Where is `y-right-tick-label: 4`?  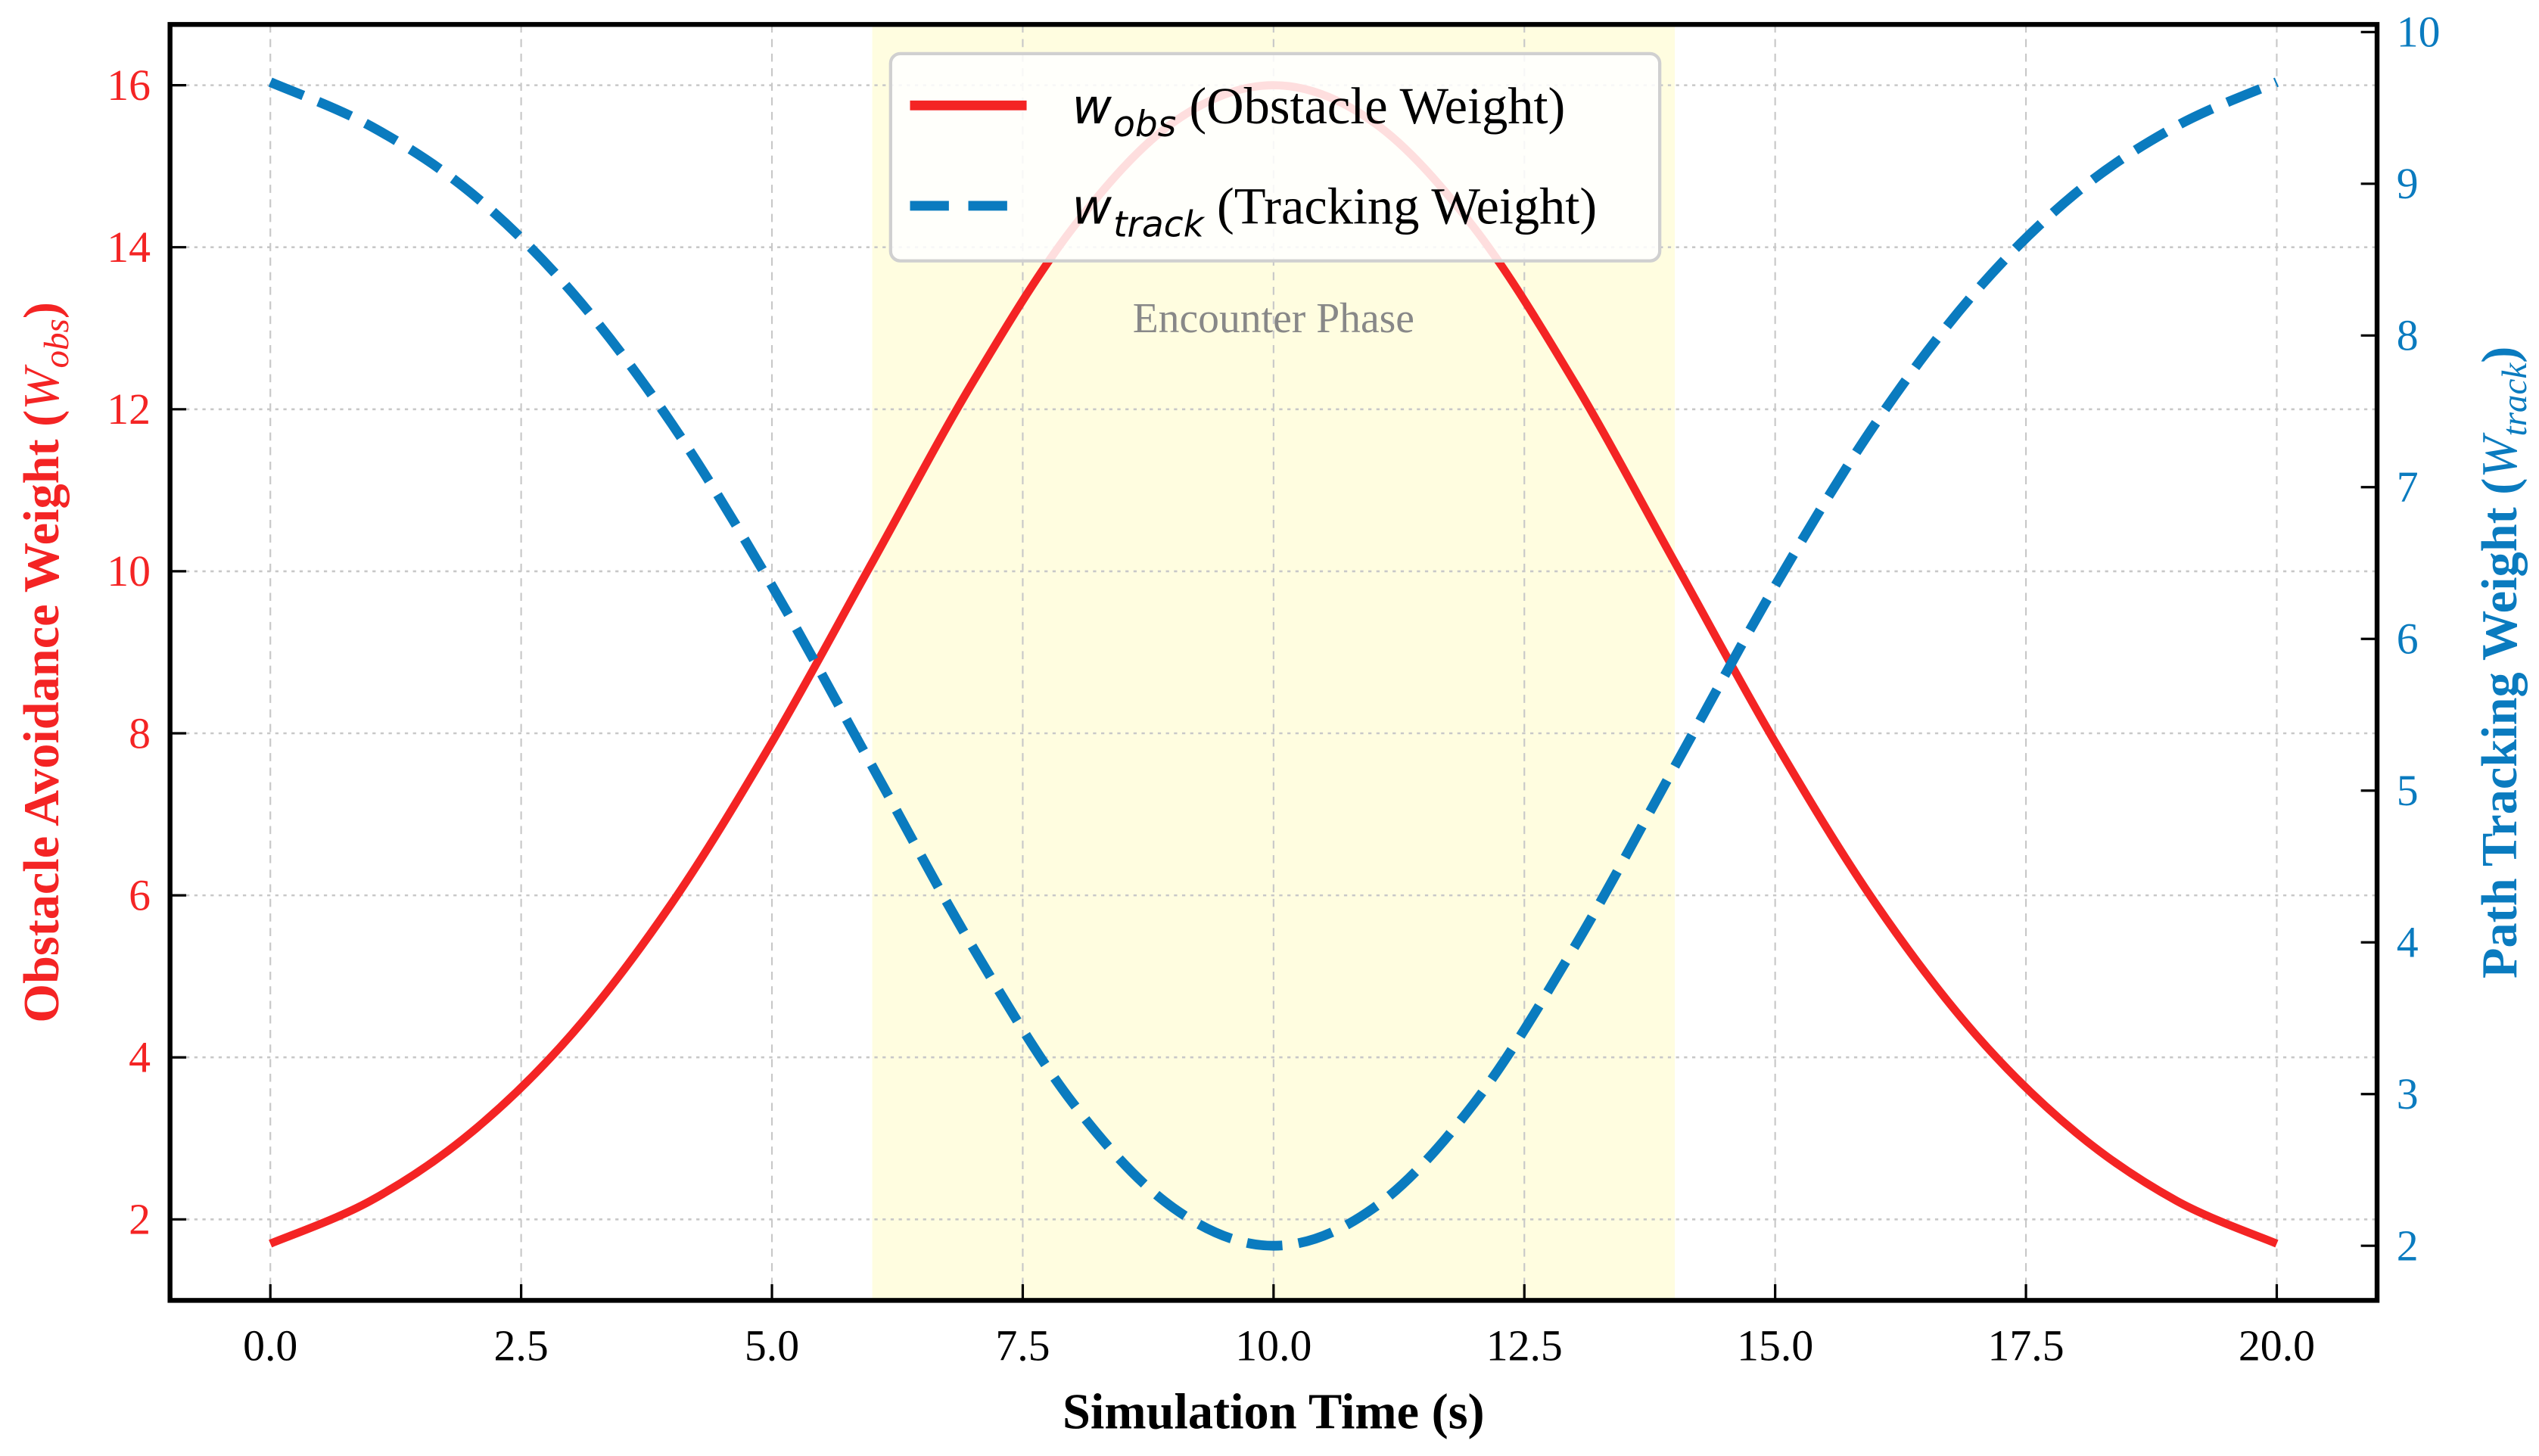 y-right-tick-label: 4 is located at coordinates (2408, 942).